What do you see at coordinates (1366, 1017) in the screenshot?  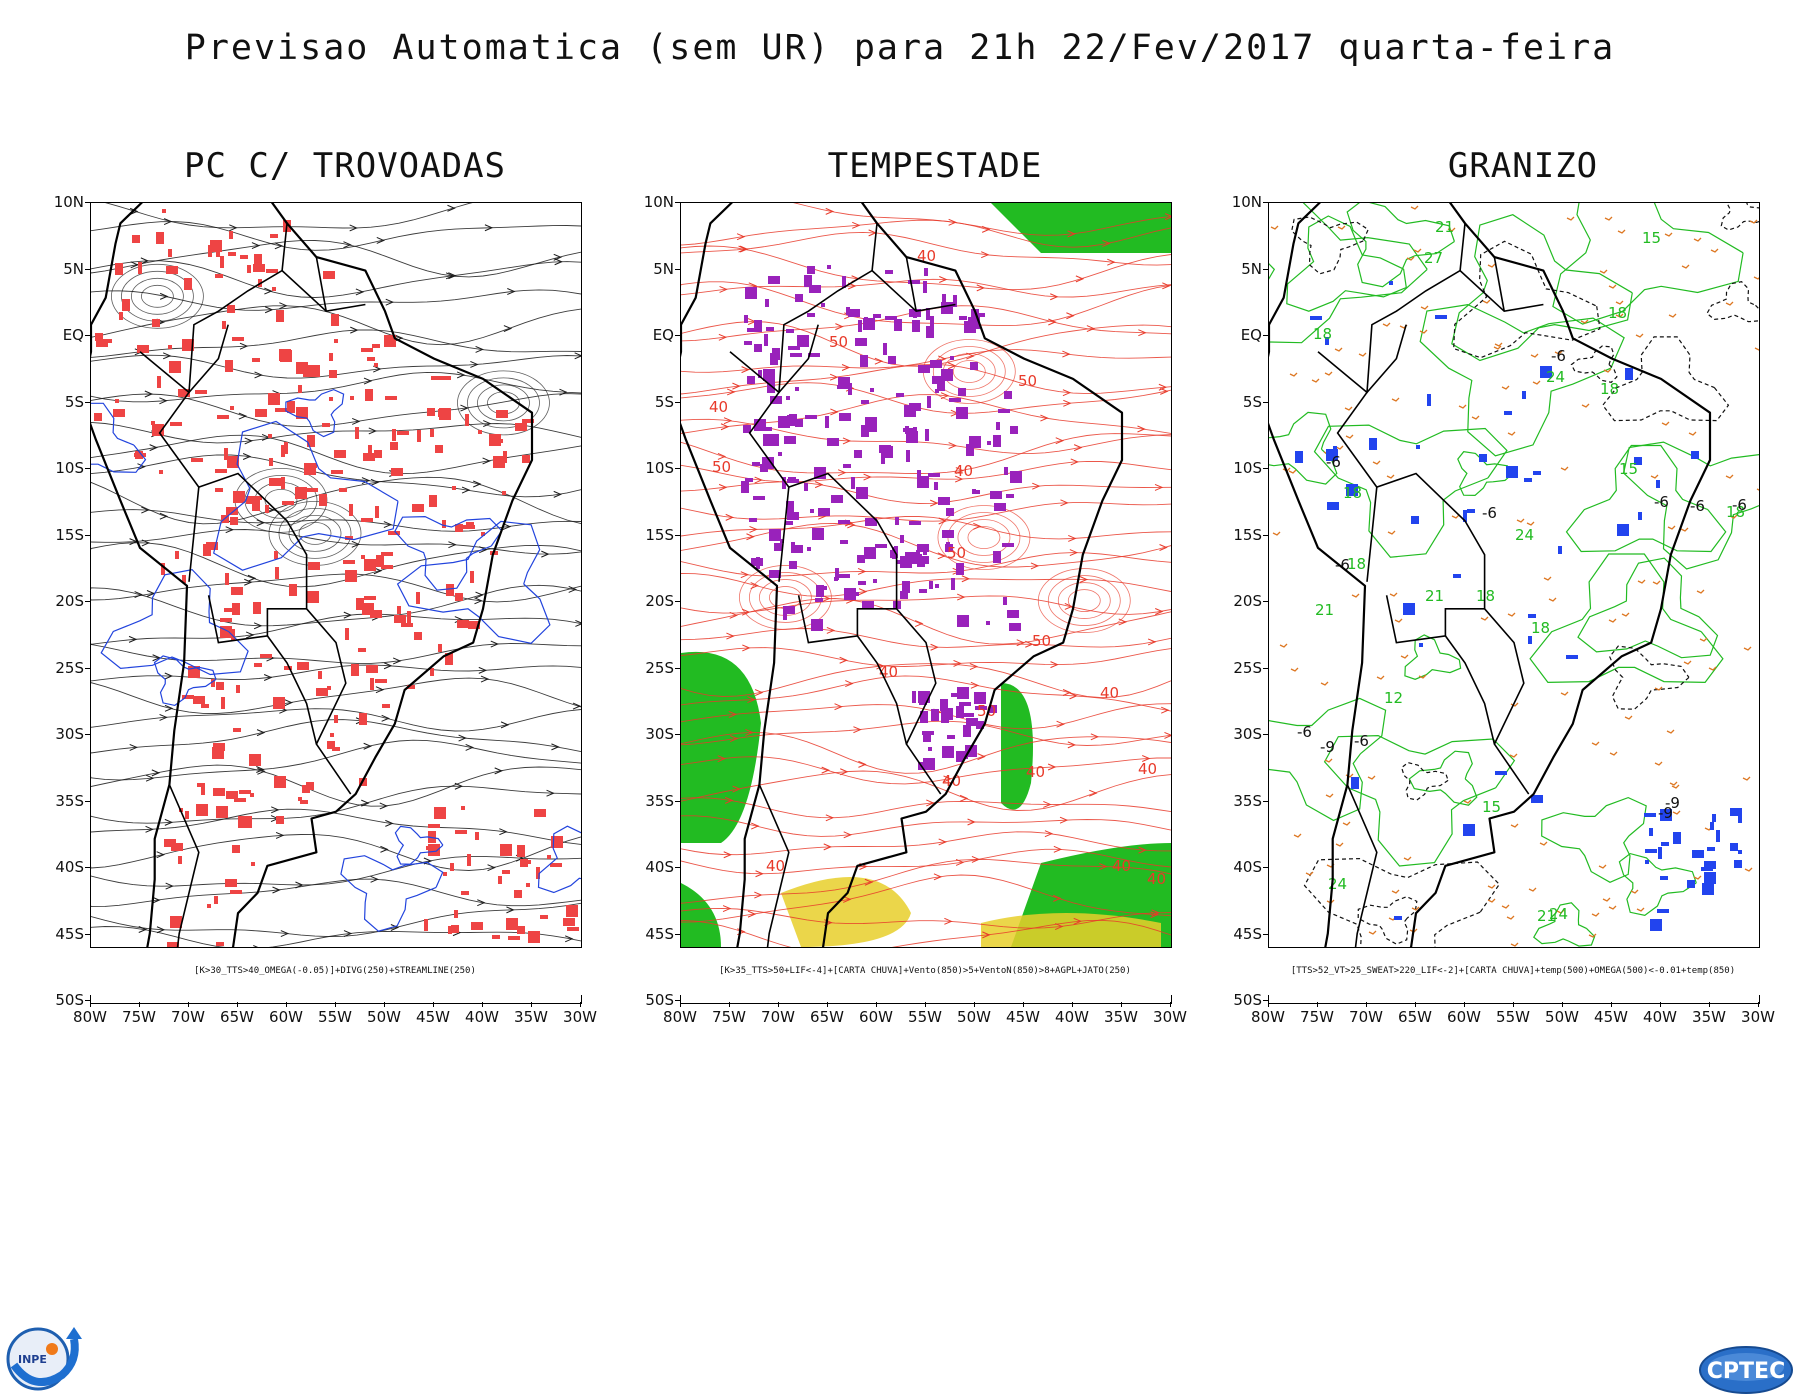 I see `lon-label: 70W` at bounding box center [1366, 1017].